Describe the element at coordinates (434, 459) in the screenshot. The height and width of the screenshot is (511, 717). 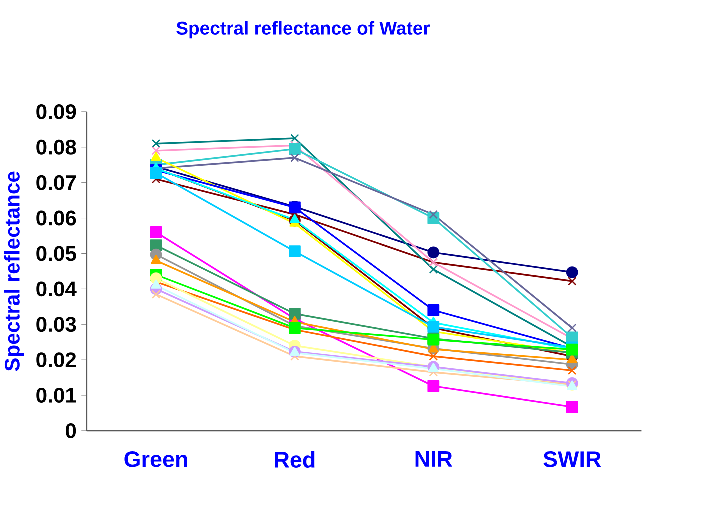
I see `x-tick-label: NIR` at that location.